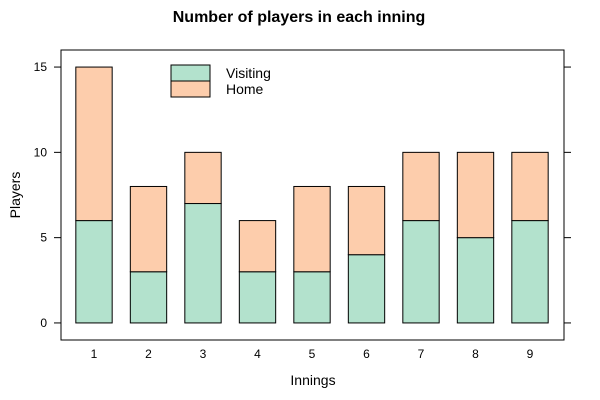 The image size is (600, 400). I want to click on x-tick-label: 3, so click(203, 354).